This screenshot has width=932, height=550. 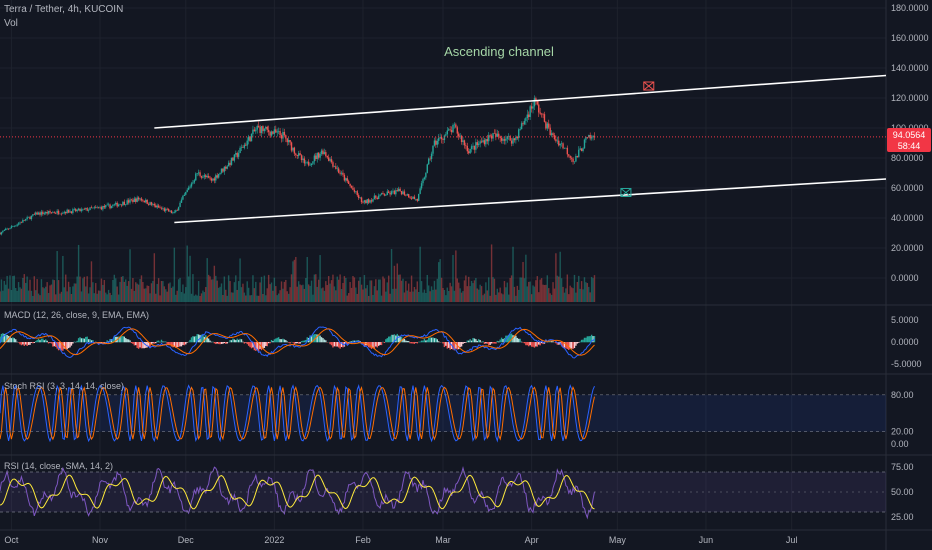 What do you see at coordinates (530, 201) in the screenshot?
I see `channel-lower-line` at bounding box center [530, 201].